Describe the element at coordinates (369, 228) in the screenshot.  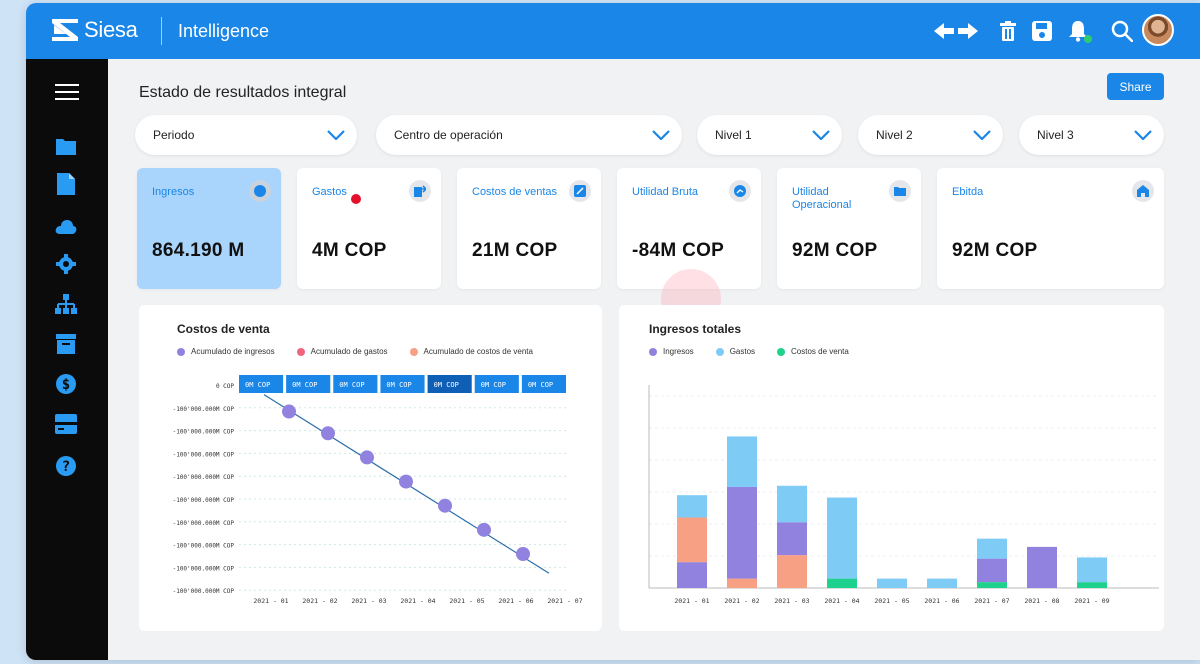
I see `kpi-card-gastos: Gastos 4M COP` at that location.